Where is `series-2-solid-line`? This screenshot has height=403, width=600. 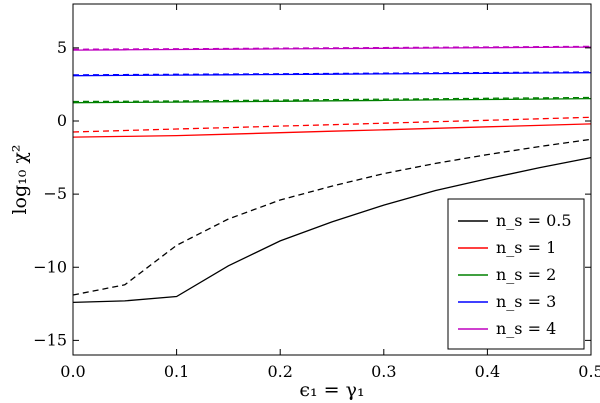
series-2-solid-line is located at coordinates (332, 130).